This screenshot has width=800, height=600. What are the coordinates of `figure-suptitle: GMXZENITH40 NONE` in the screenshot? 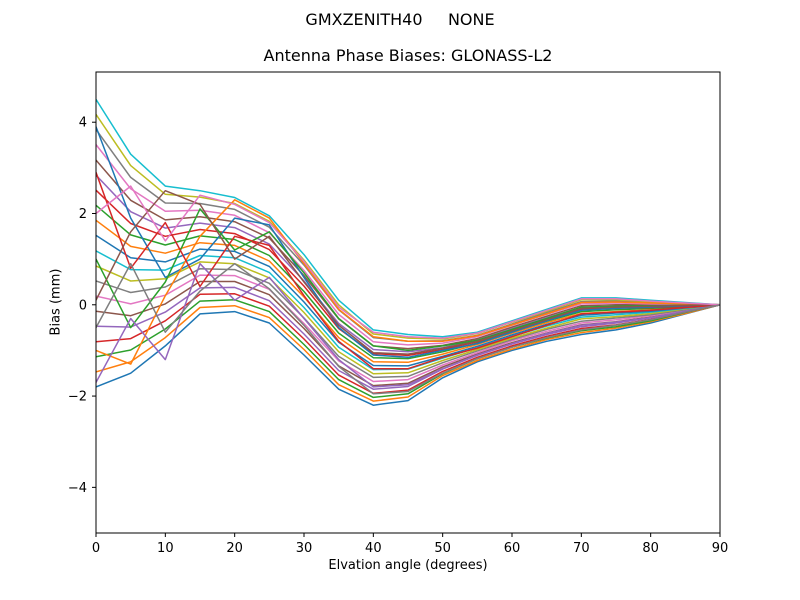 It's located at (400, 19).